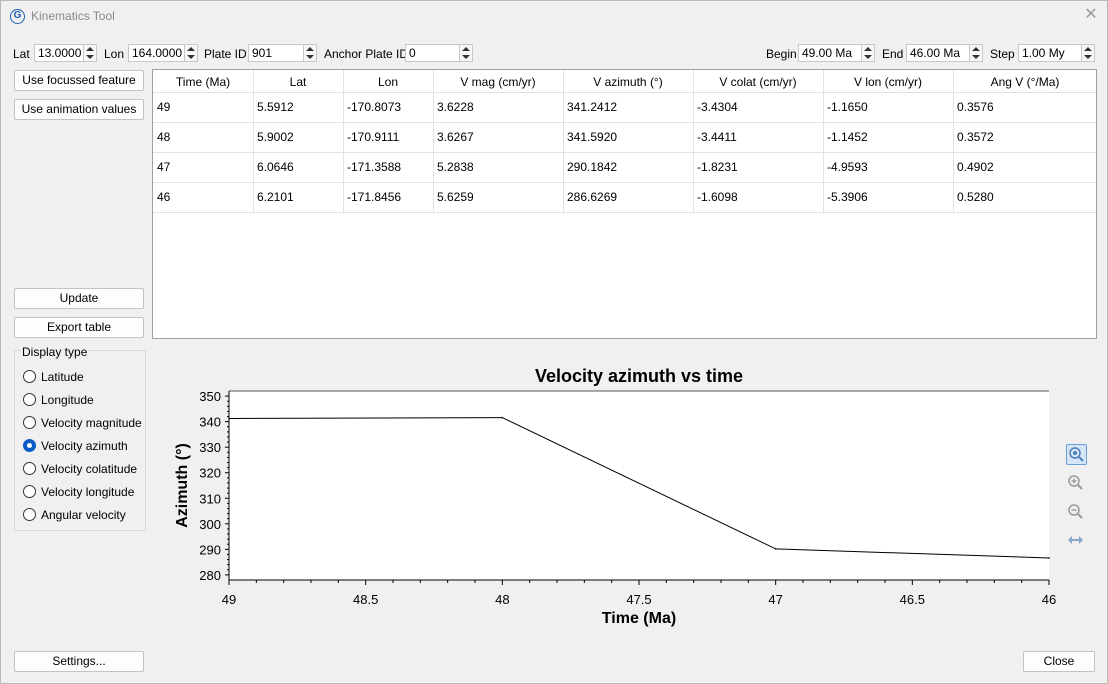 The height and width of the screenshot is (684, 1108). I want to click on radio-option-label: Latitude, so click(62, 377).